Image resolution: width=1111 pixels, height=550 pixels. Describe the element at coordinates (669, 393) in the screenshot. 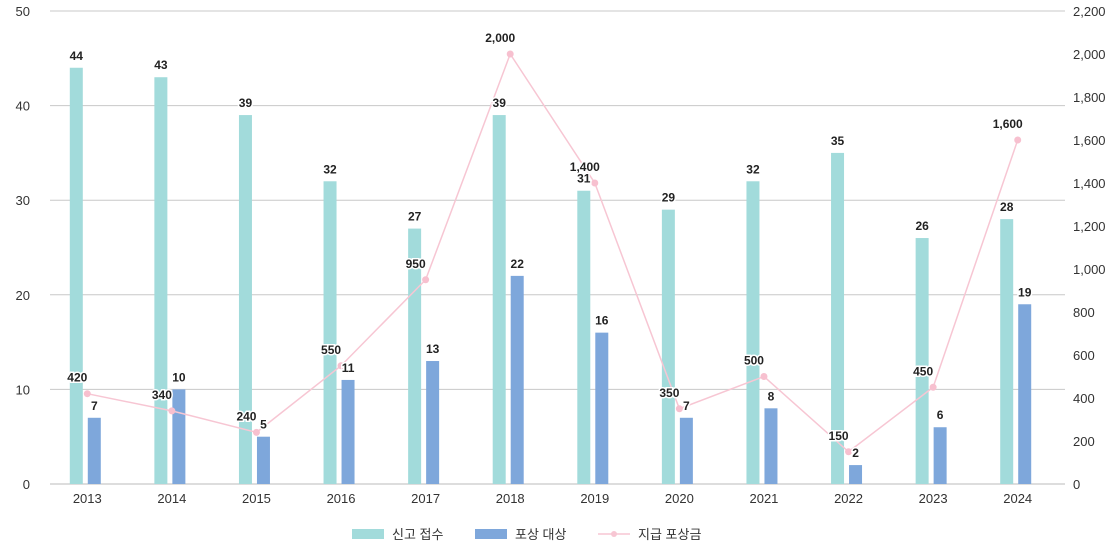

I see `data-label: 350` at that location.